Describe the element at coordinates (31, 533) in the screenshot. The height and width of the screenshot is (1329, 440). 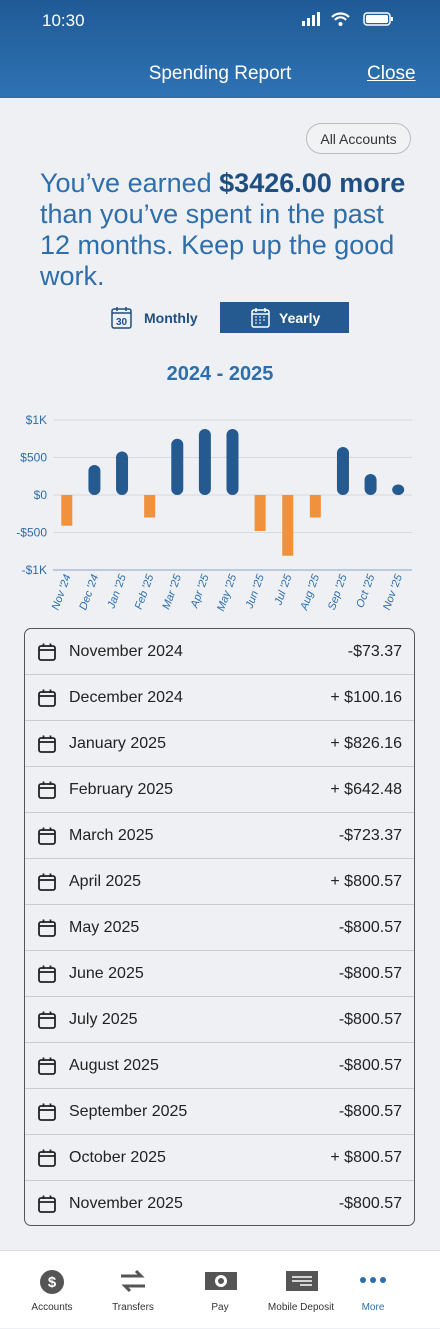
I see `y-tick-label: -$500` at that location.